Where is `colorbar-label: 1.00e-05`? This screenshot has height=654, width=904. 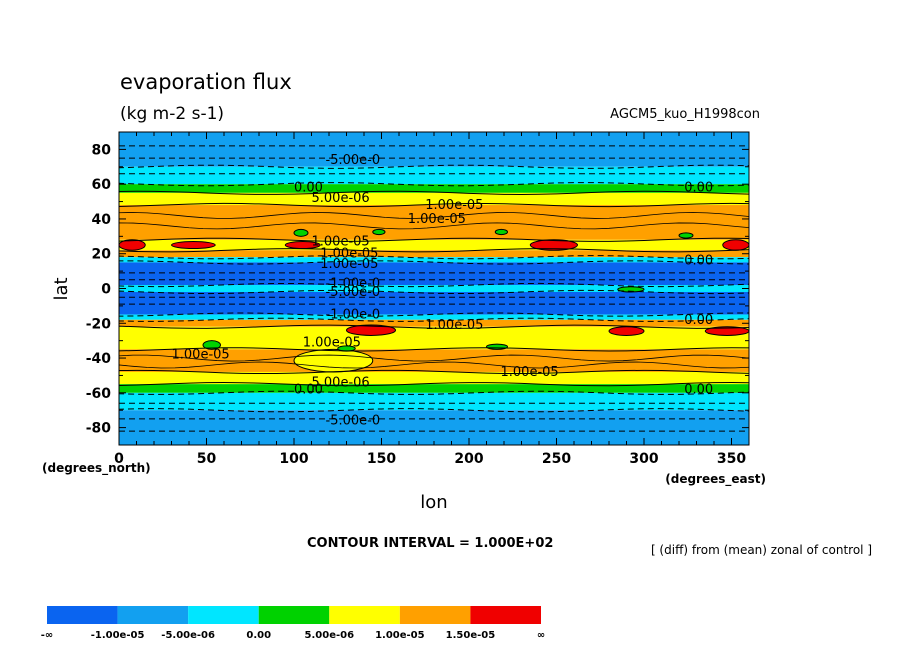 colorbar-label: 1.00e-05 is located at coordinates (400, 635).